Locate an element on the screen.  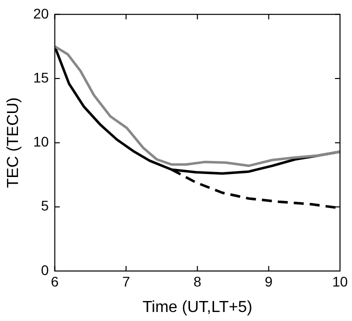
y-tick-label: 20 is located at coordinates (41, 13).